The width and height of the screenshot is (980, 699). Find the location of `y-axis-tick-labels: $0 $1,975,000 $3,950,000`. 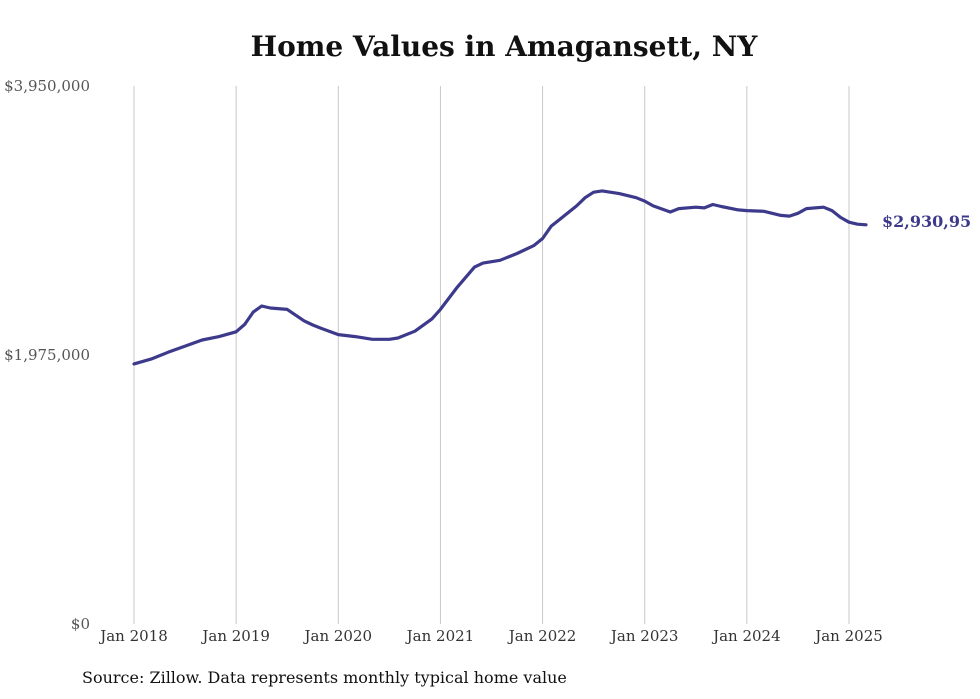

y-axis-tick-labels: $0 $1,975,000 $3,950,000 is located at coordinates (47, 355).